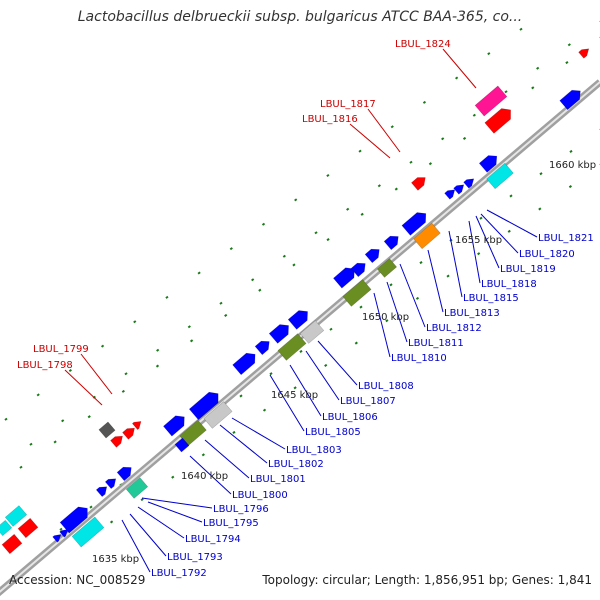 This screenshot has width=600, height=600. What do you see at coordinates (436, 343) in the screenshot?
I see `gene-label: LBUL_1811` at bounding box center [436, 343].